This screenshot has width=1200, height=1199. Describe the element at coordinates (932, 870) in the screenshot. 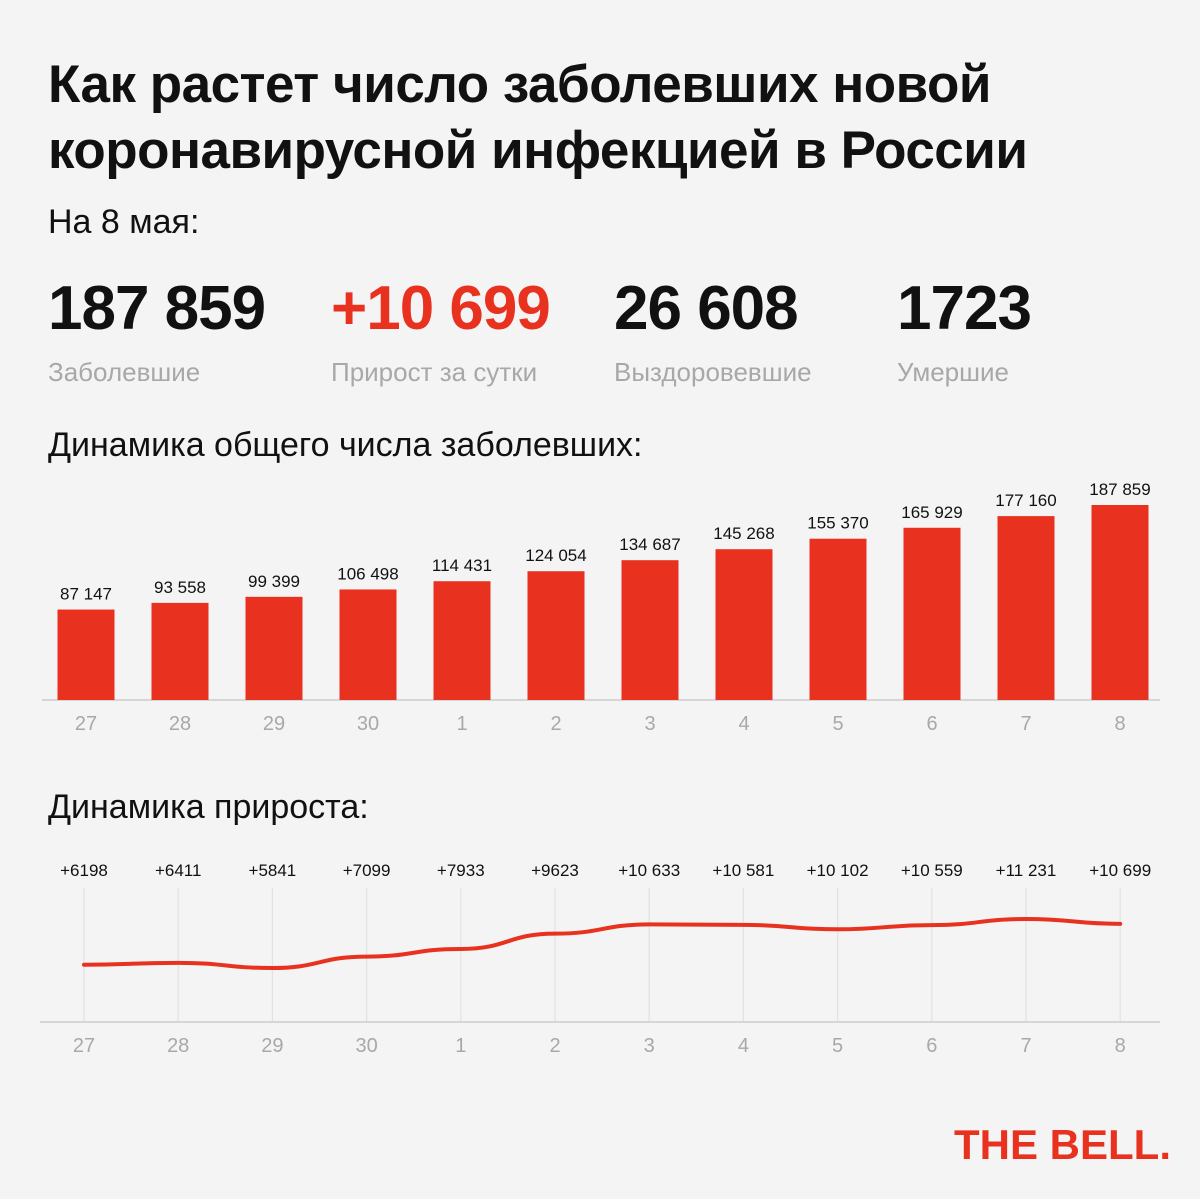

I see `line-value-label-6: +10 559` at that location.